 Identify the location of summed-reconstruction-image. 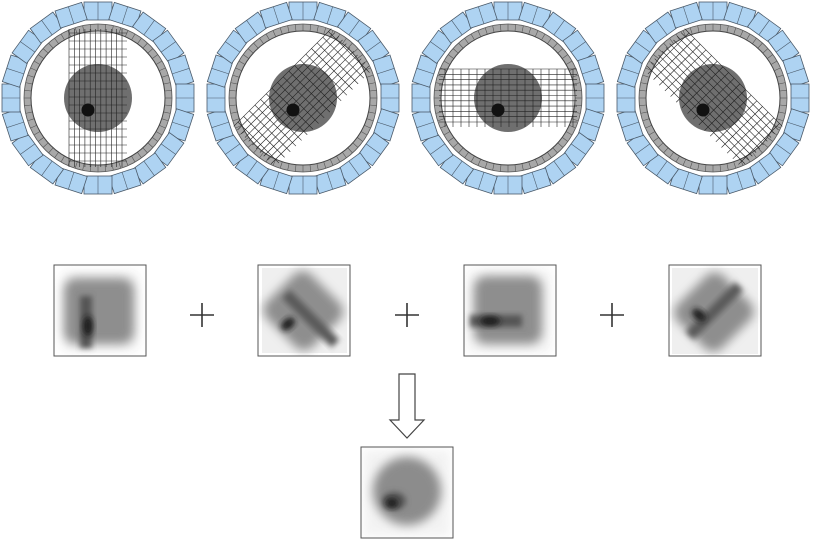
(407, 492).